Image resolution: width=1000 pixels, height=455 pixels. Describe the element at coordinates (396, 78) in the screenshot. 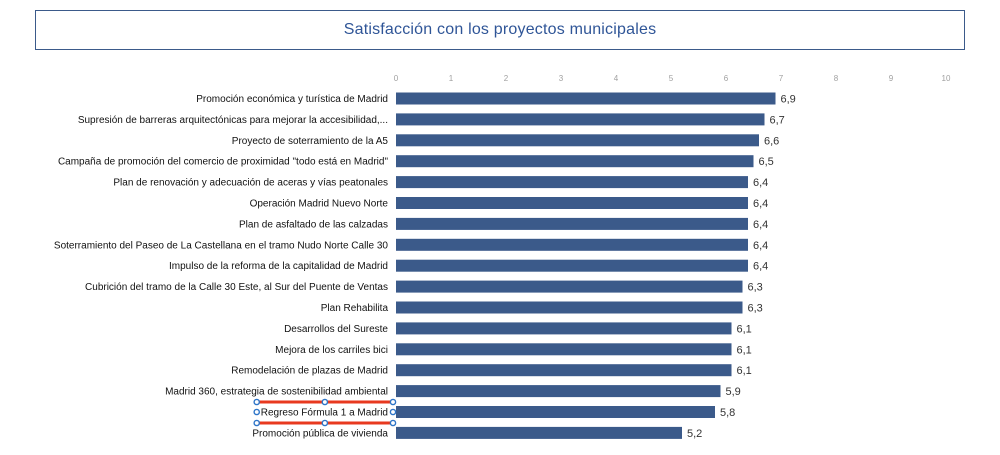

I see `x-tick-label: 0` at that location.